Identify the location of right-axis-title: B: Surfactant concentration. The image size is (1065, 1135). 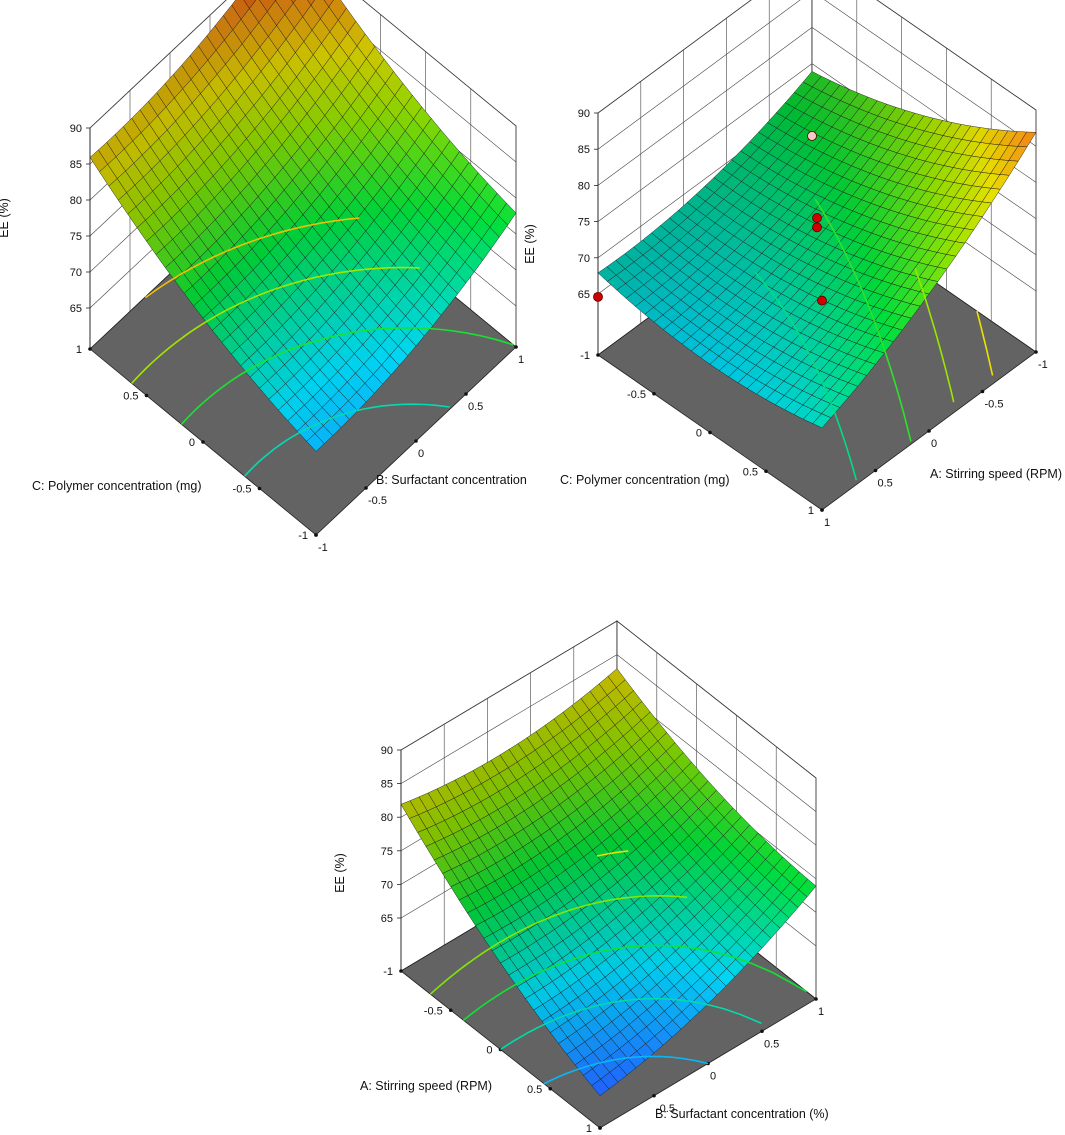
(451, 480).